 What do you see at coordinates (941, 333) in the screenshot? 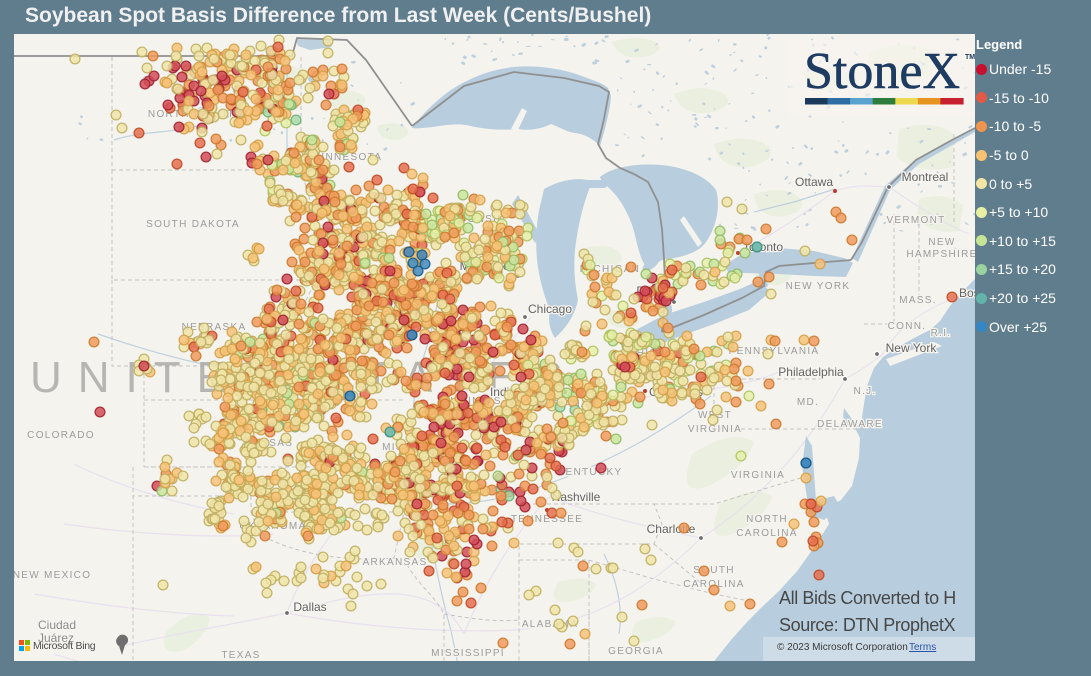
I see `svg-text: R.I.` at bounding box center [941, 333].